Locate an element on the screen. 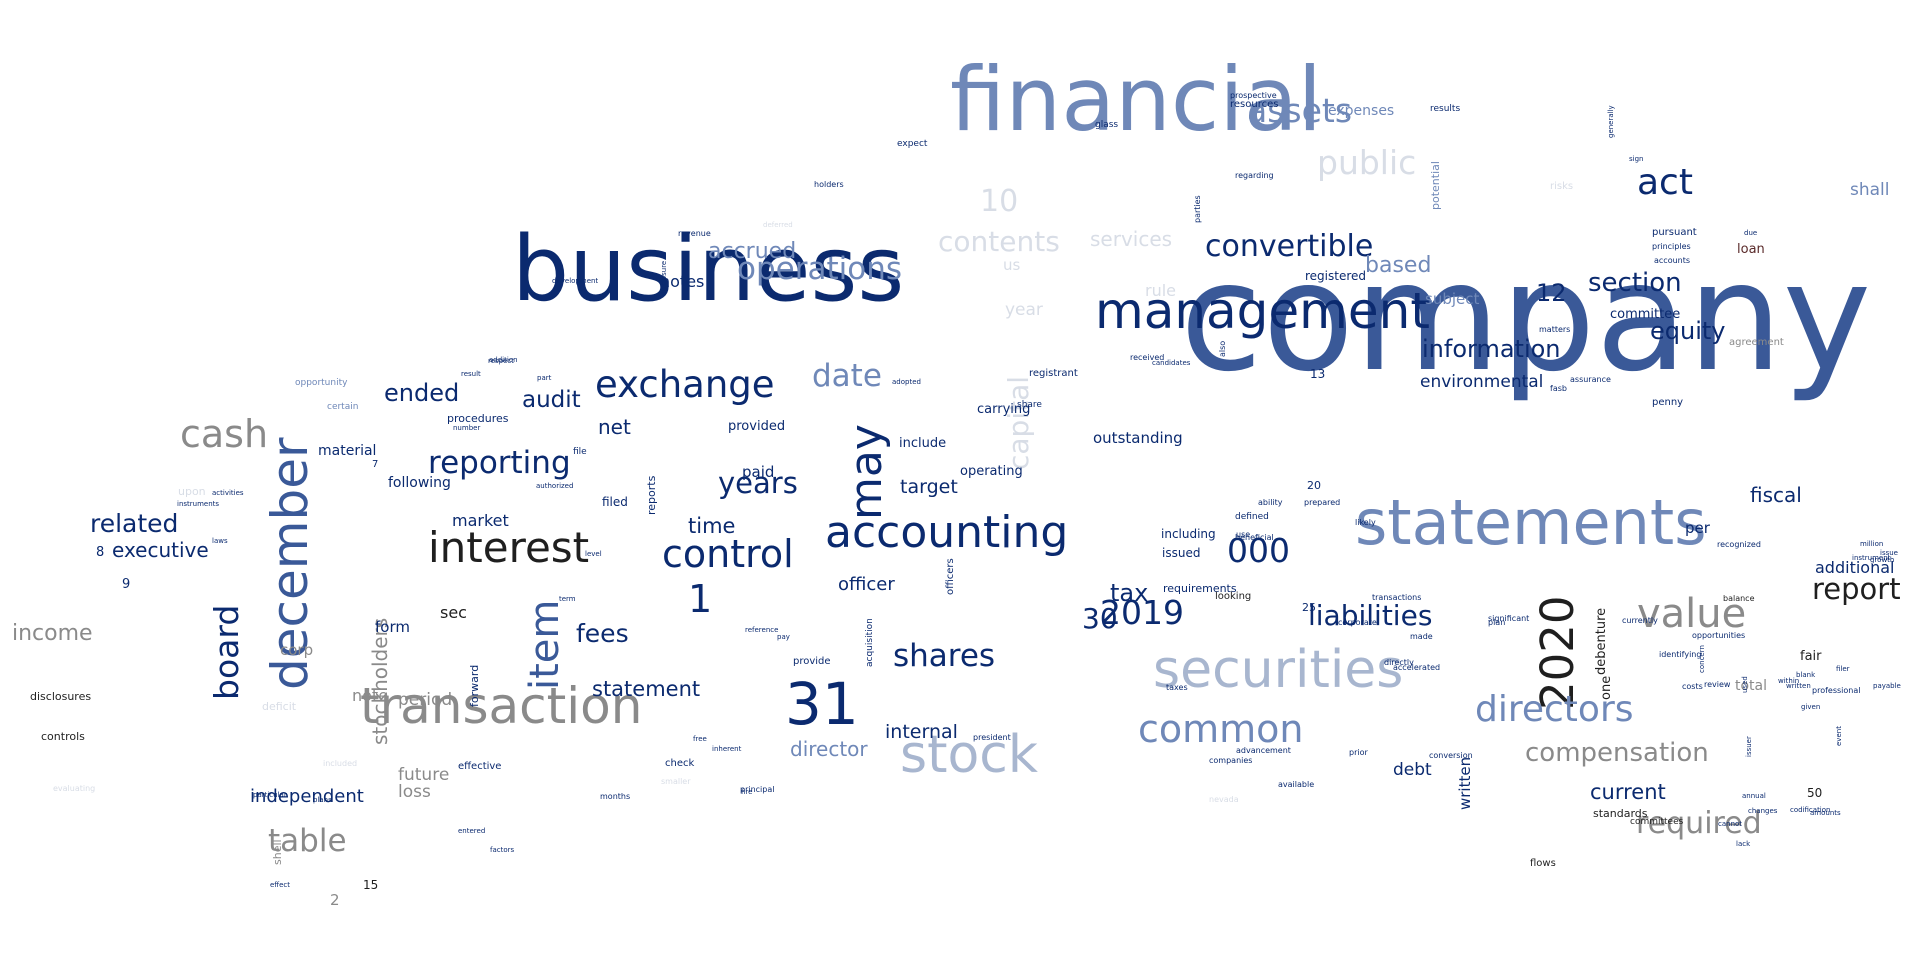  cloud-word: pay is located at coordinates (783, 637).